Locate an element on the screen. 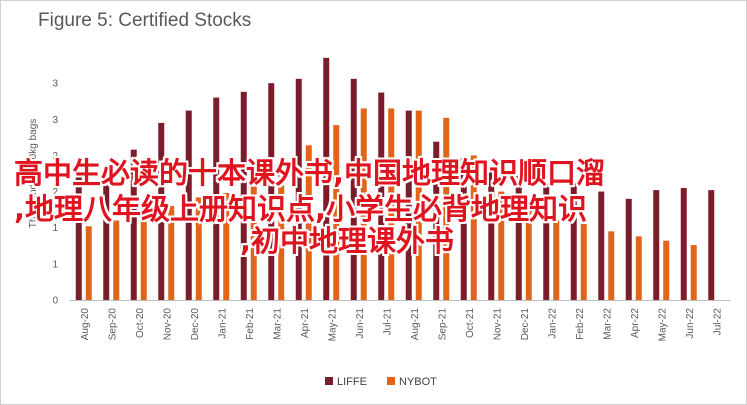 The image size is (747, 405). x-tick-label: Jan-21 is located at coordinates (222, 323).